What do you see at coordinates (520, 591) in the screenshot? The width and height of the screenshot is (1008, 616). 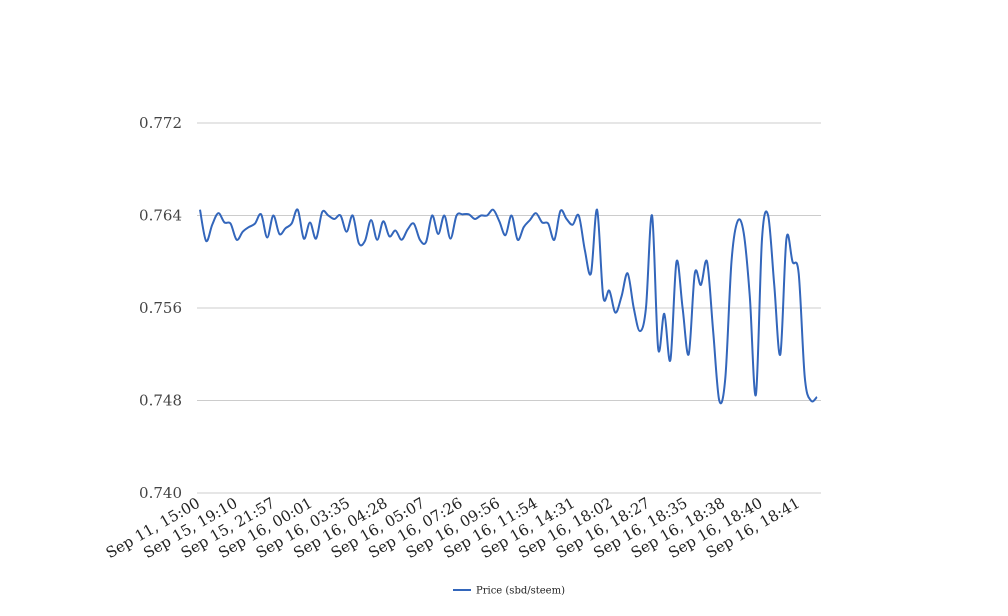 I see `legend-label-price: Price (sbd/steem)` at bounding box center [520, 591].